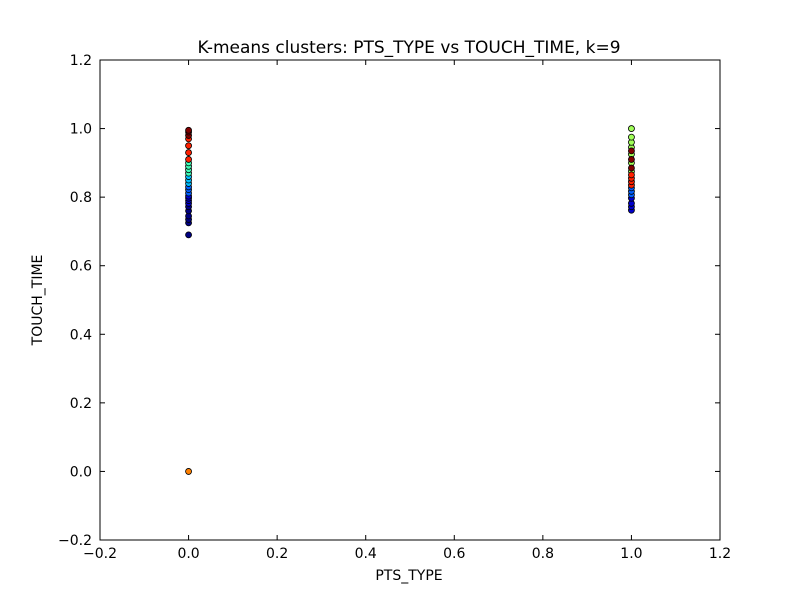  Describe the element at coordinates (81, 198) in the screenshot. I see `y-tick-label: 0.8` at that location.